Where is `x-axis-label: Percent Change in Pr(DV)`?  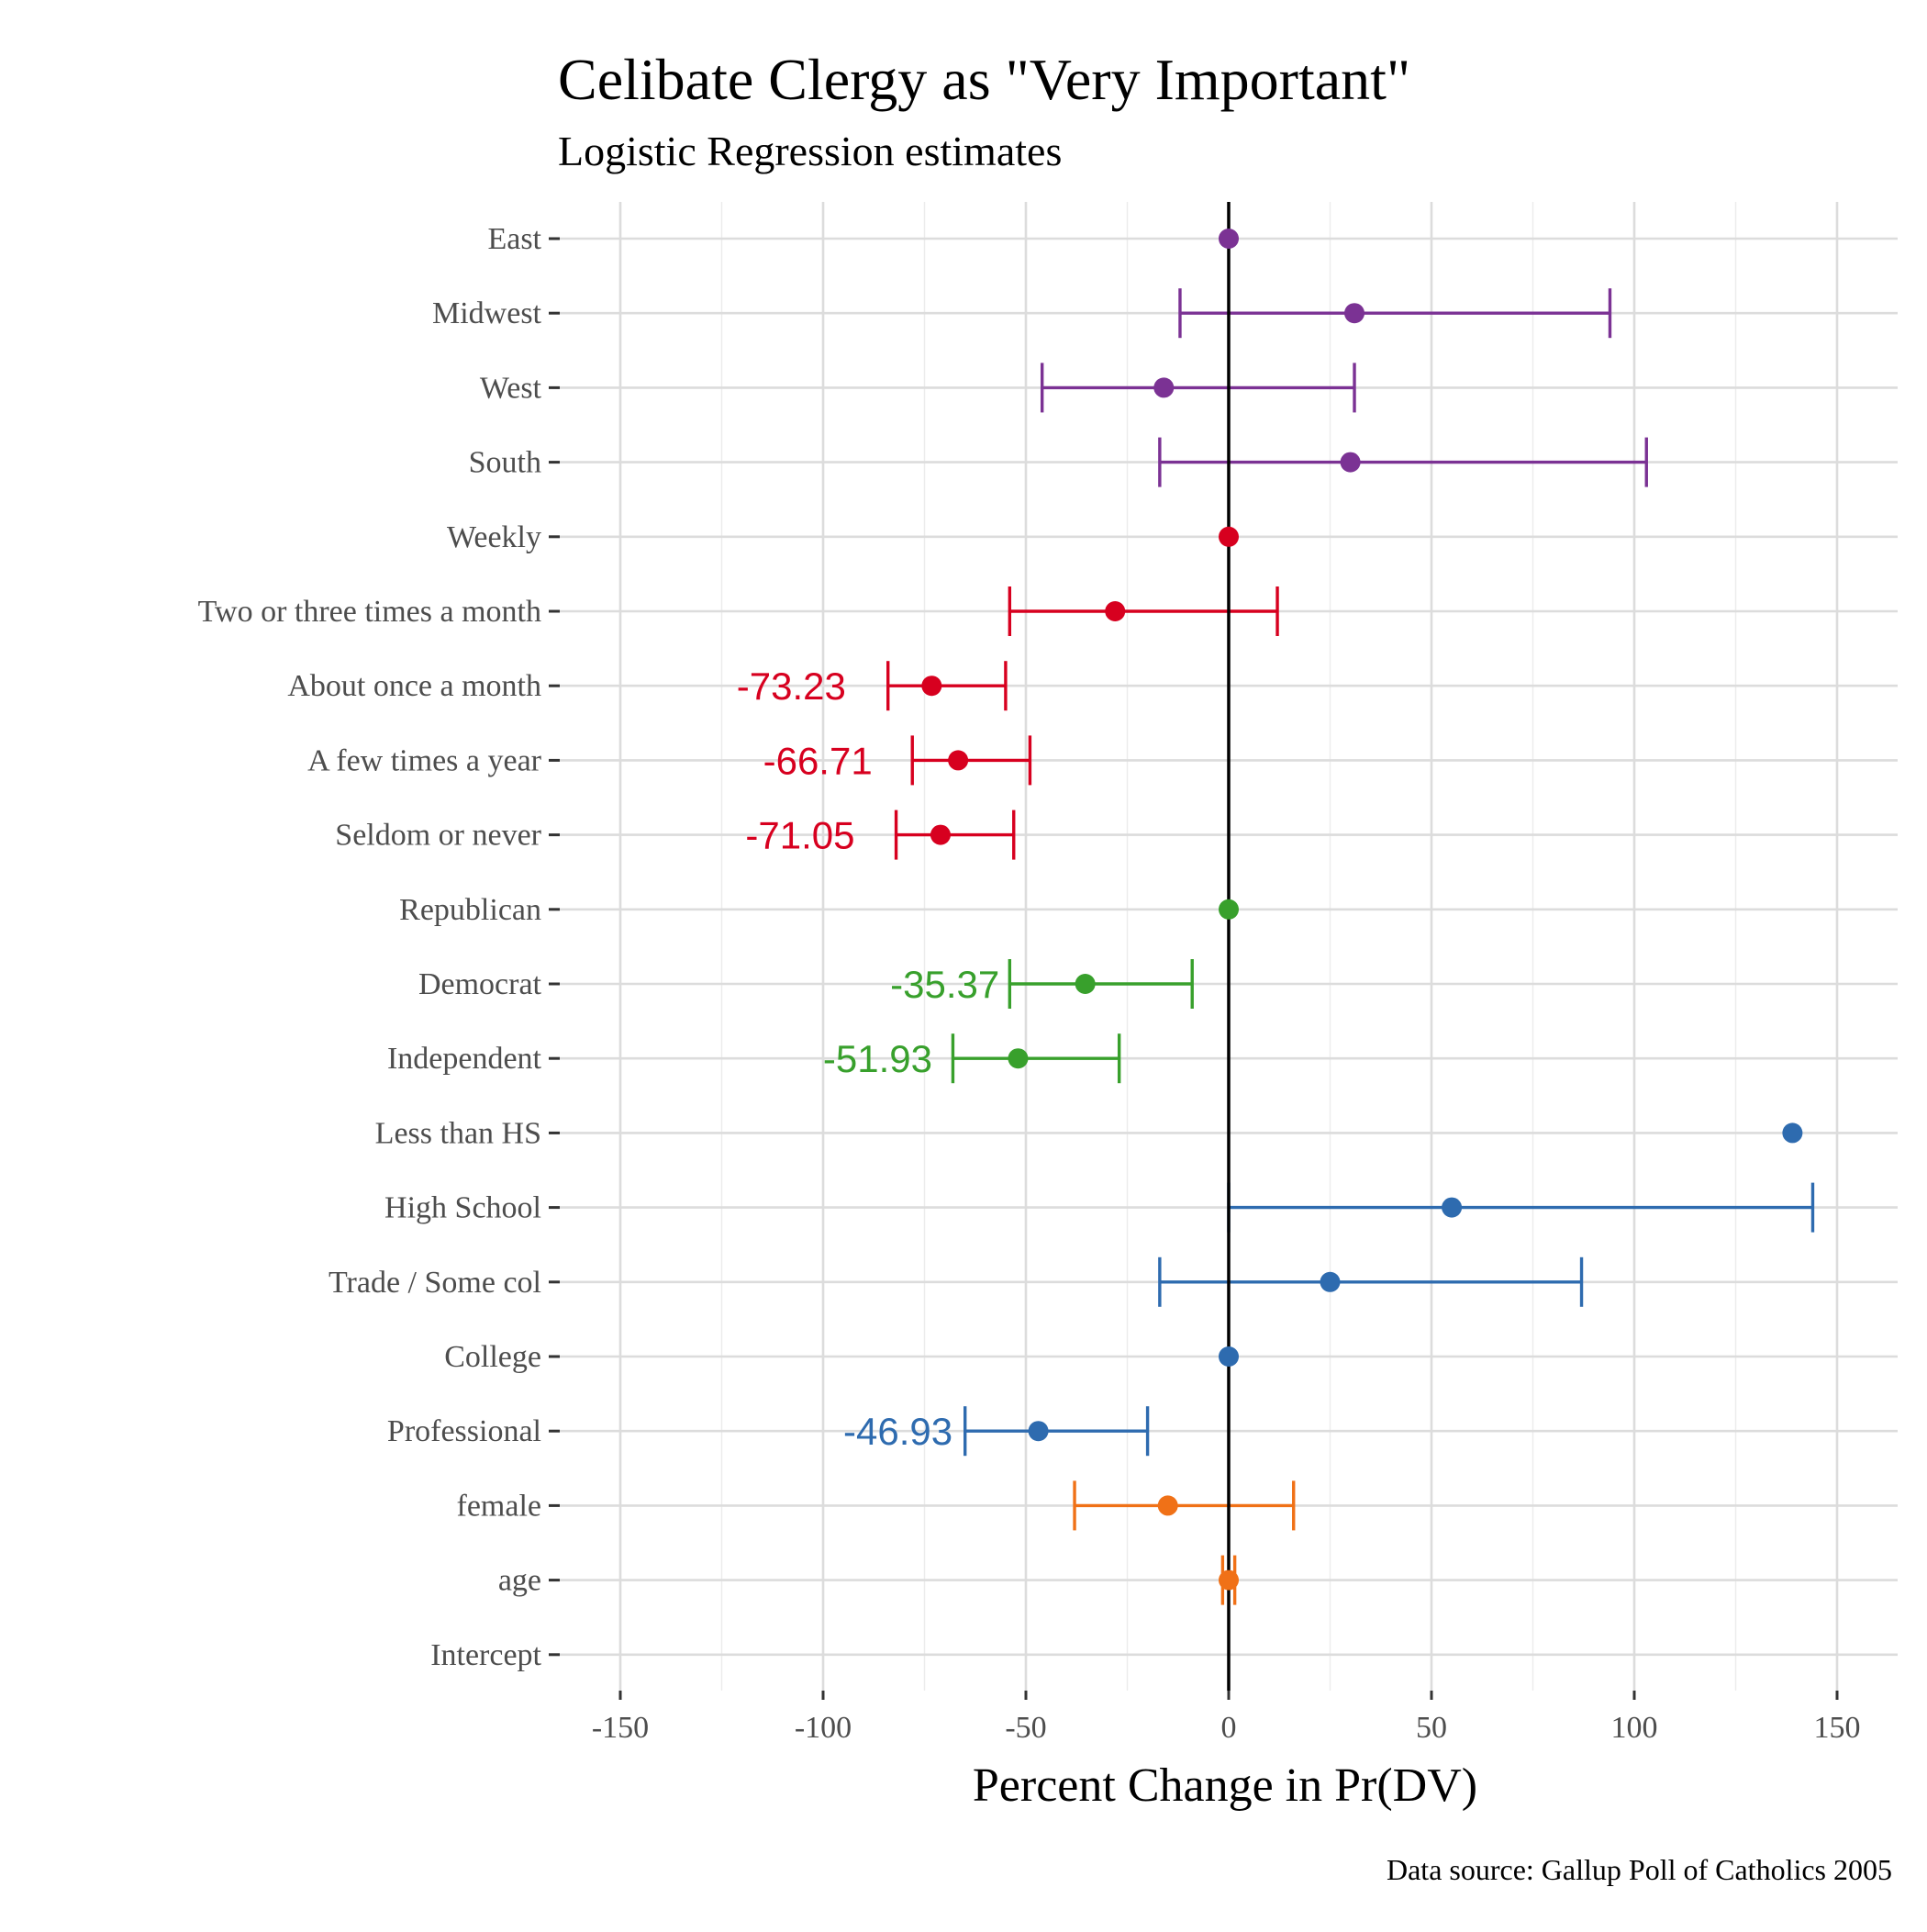
x-axis-label: Percent Change in Pr(DV) is located at coordinates (1225, 1785).